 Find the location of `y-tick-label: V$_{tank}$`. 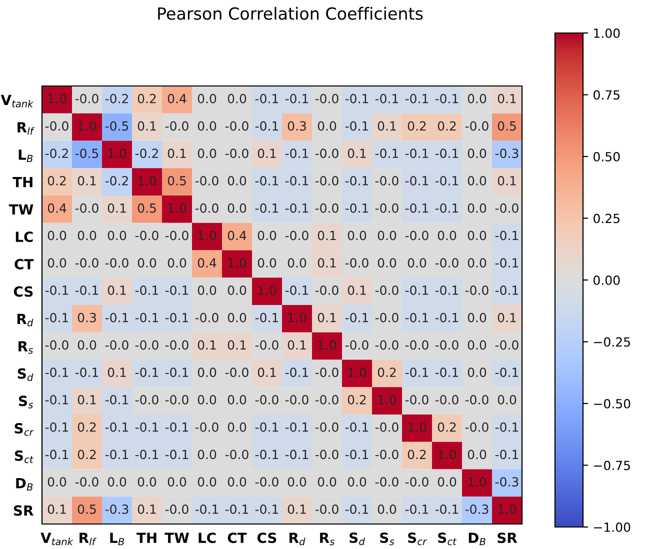

y-tick-label: V$_{tank}$ is located at coordinates (17, 101).